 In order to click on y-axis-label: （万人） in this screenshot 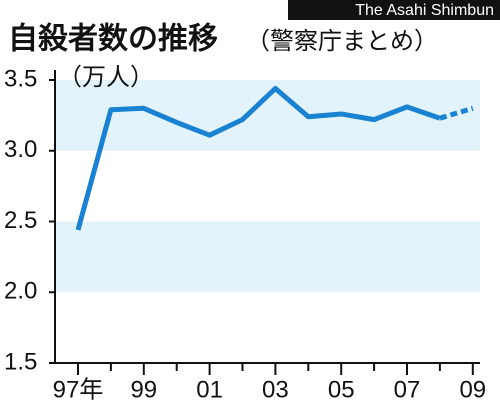, I will do `click(106, 77)`.